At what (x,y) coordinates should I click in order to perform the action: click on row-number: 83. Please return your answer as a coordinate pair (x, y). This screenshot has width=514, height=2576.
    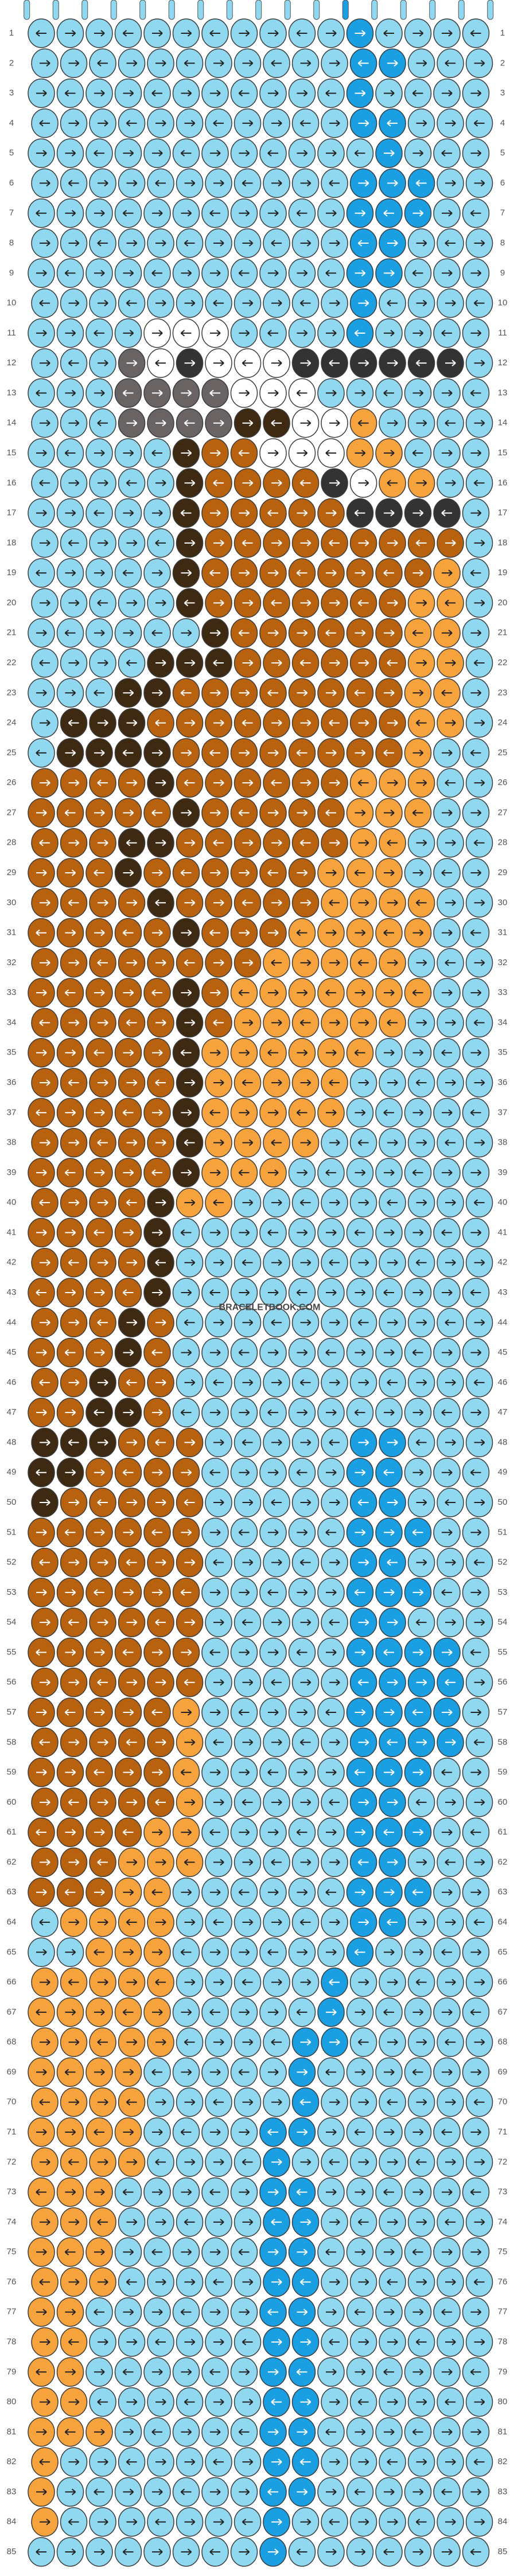
    Looking at the image, I should click on (503, 2491).